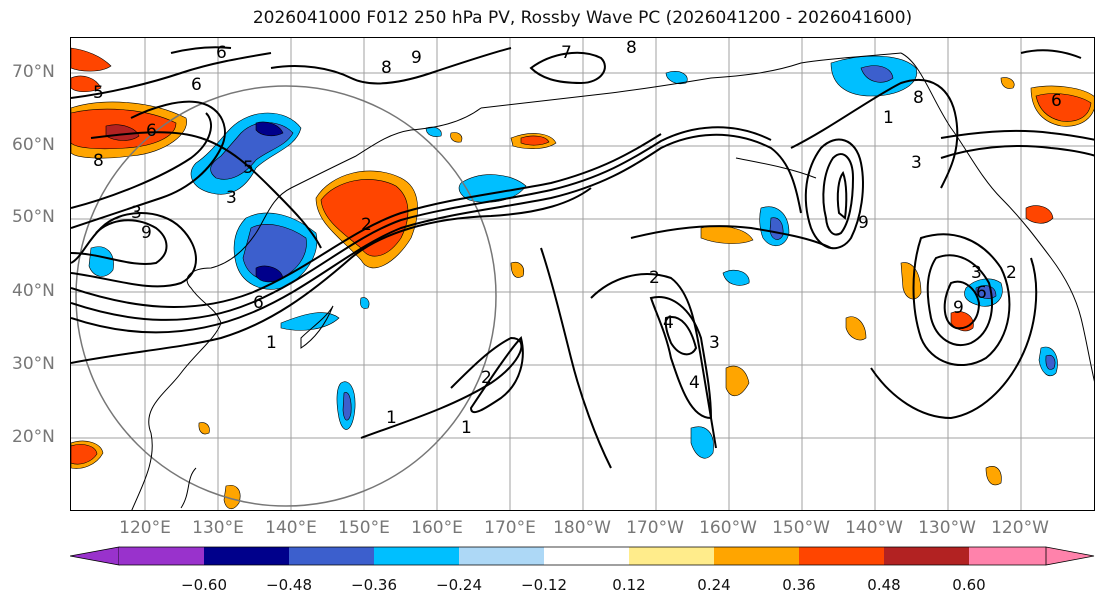 Image resolution: width=1105 pixels, height=604 pixels. Describe the element at coordinates (544, 585) in the screenshot. I see `colorbar-tick-label: −0.12` at that location.